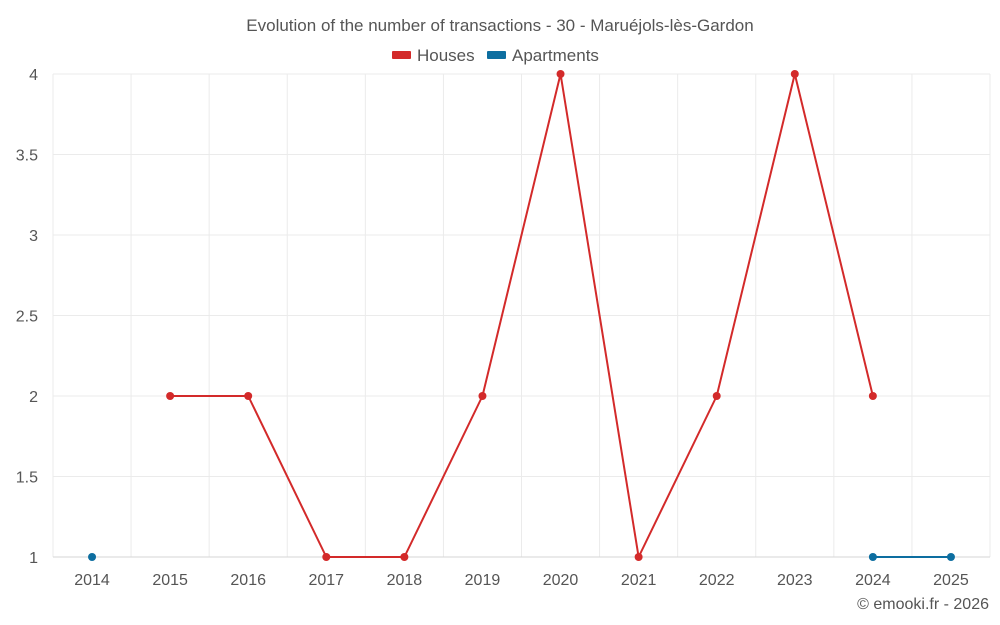 Image resolution: width=1000 pixels, height=625 pixels. I want to click on legend-swatch-houses, so click(401, 55).